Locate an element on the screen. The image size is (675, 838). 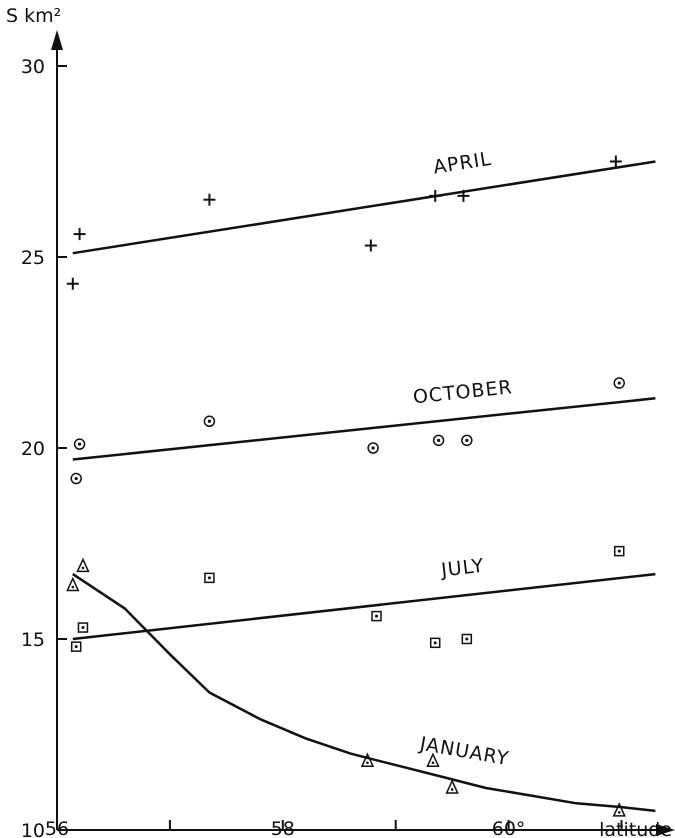
series-label-july: JULY is located at coordinates (462, 568).